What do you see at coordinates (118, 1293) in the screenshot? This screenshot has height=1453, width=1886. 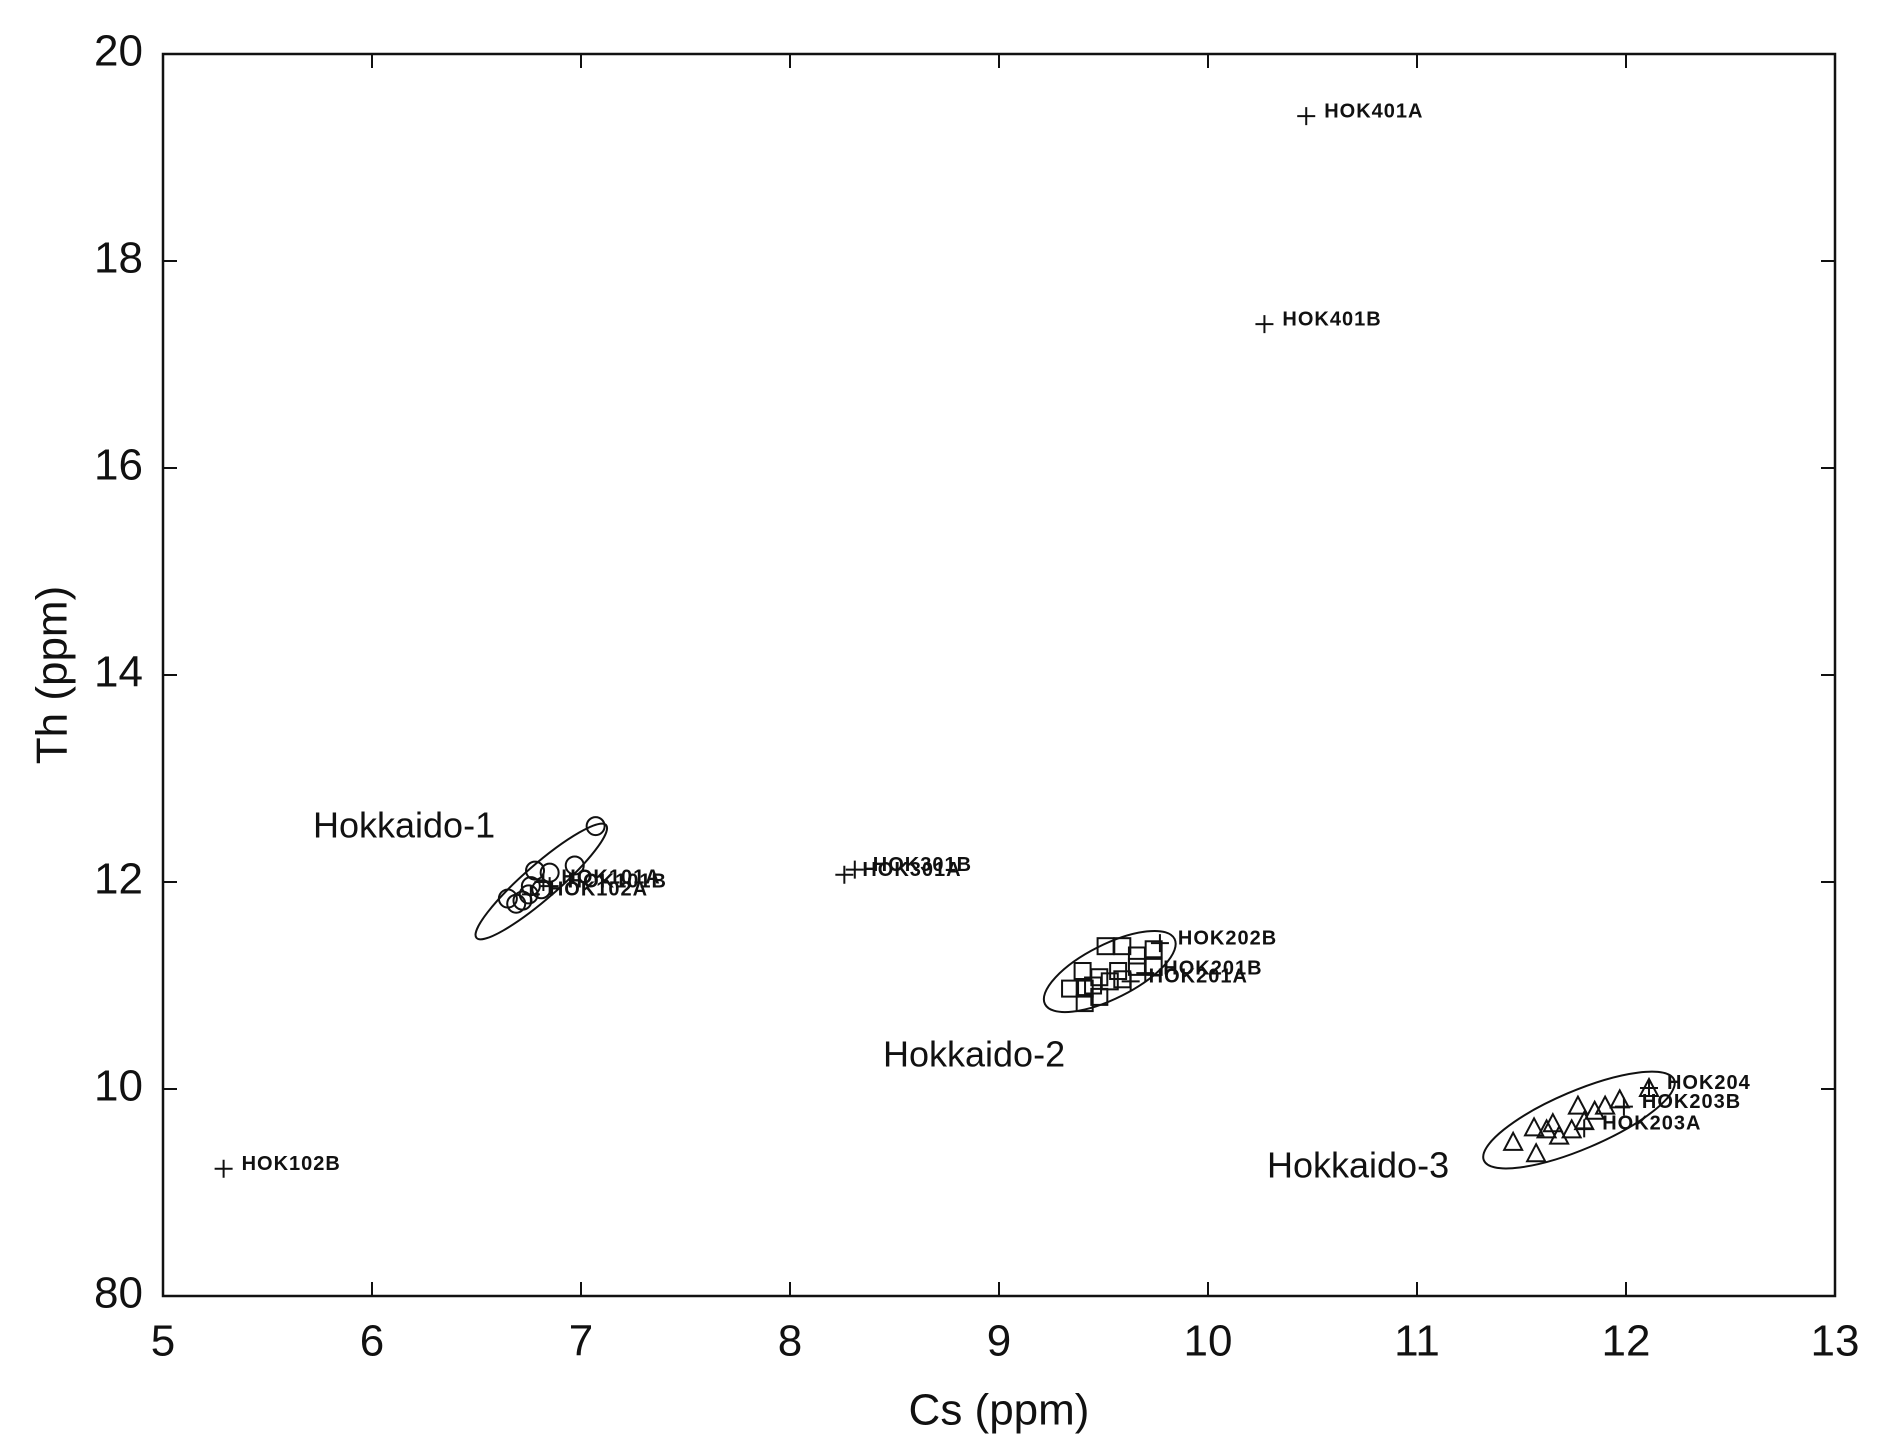 I see `y-tick-label: 80` at bounding box center [118, 1293].